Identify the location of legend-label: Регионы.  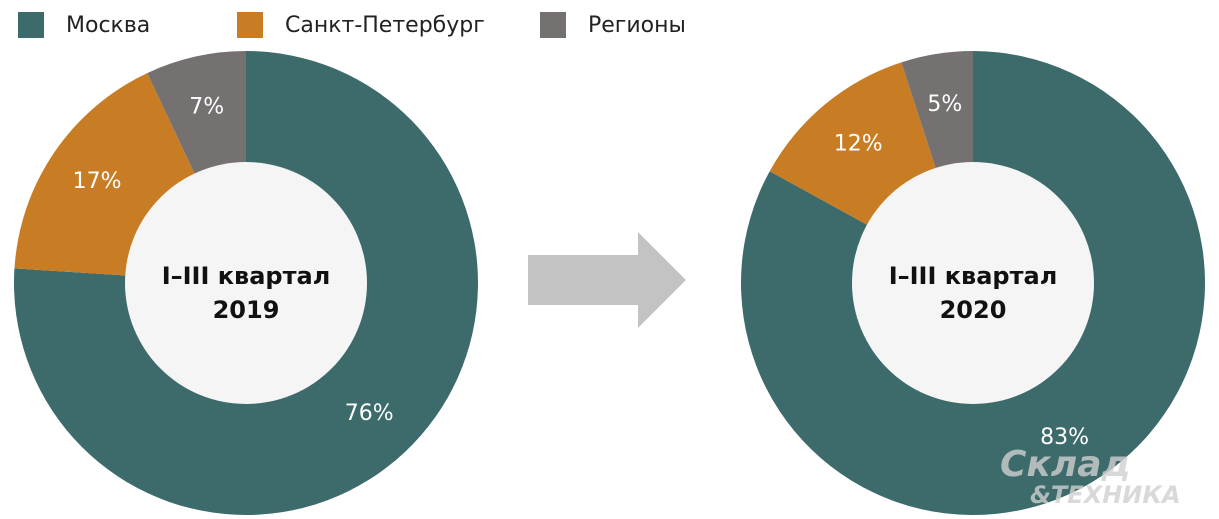
(637, 25).